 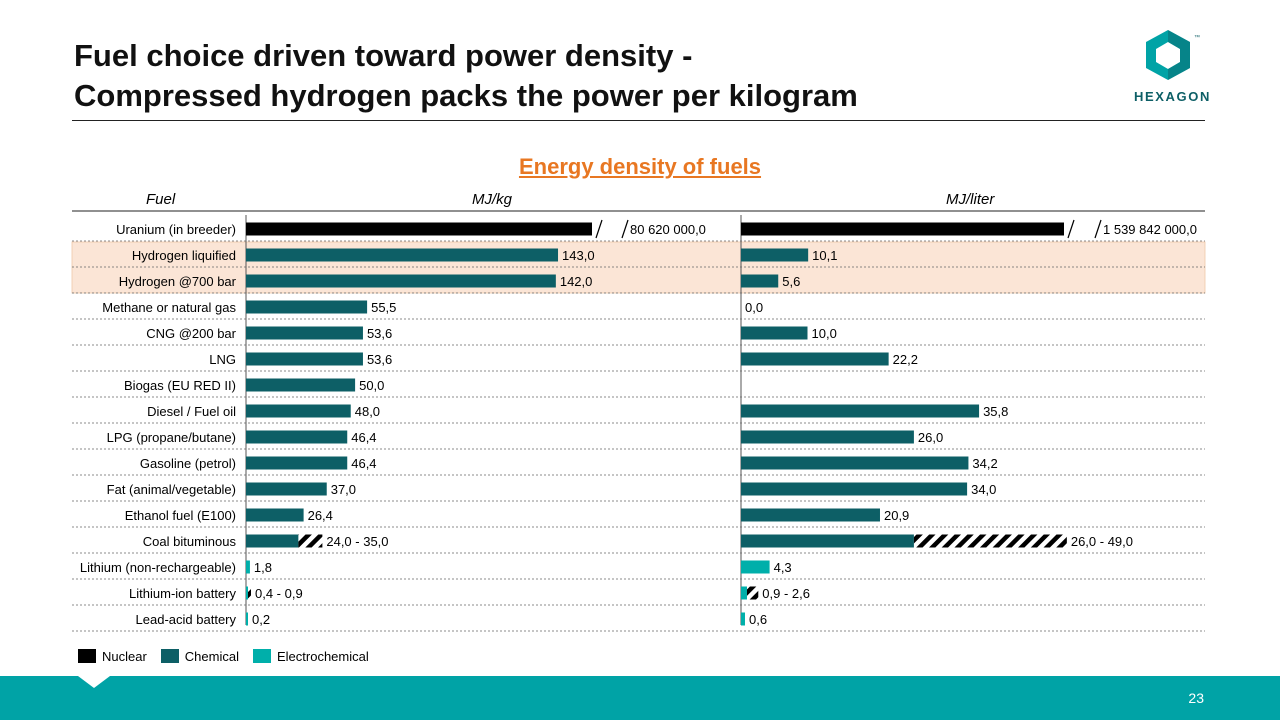 What do you see at coordinates (383, 307) in the screenshot?
I see `mass-value-label-methane-or-natural-gas: 55,5` at bounding box center [383, 307].